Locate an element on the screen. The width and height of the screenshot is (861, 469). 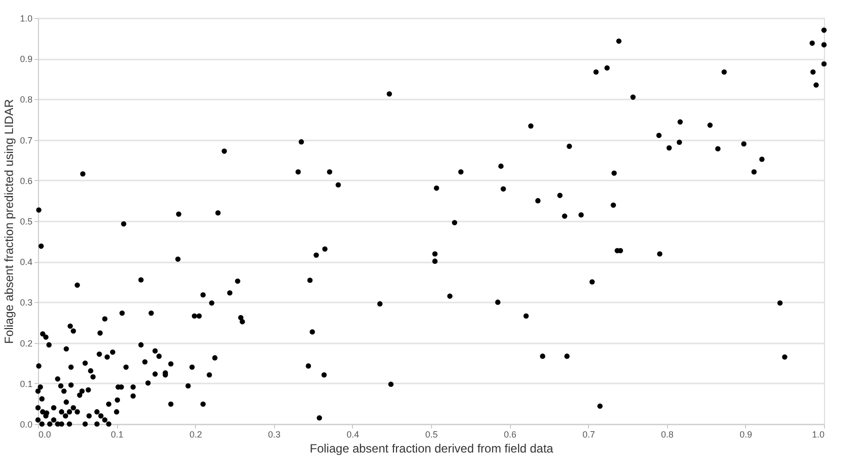
x-tick-label: 1.0 is located at coordinates (818, 435).